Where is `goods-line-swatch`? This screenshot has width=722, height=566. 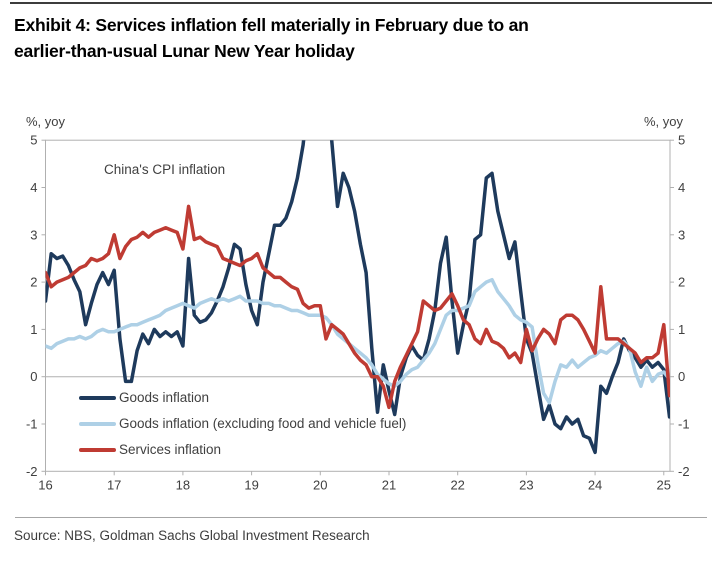 goods-line-swatch is located at coordinates (97, 397).